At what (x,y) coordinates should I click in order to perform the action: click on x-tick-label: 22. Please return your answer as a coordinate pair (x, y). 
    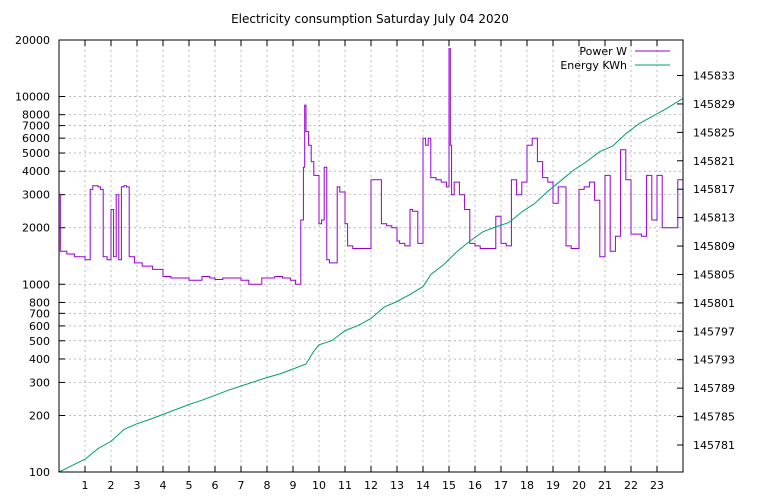
    Looking at the image, I should click on (631, 485).